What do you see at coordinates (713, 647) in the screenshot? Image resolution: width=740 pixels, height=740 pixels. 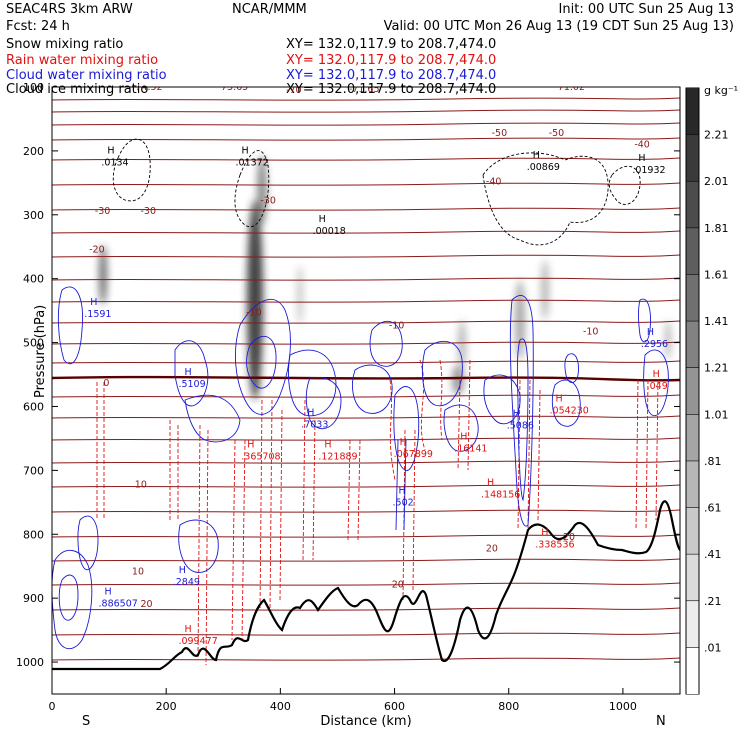 I see `colorbar-label: .01` at bounding box center [713, 647].